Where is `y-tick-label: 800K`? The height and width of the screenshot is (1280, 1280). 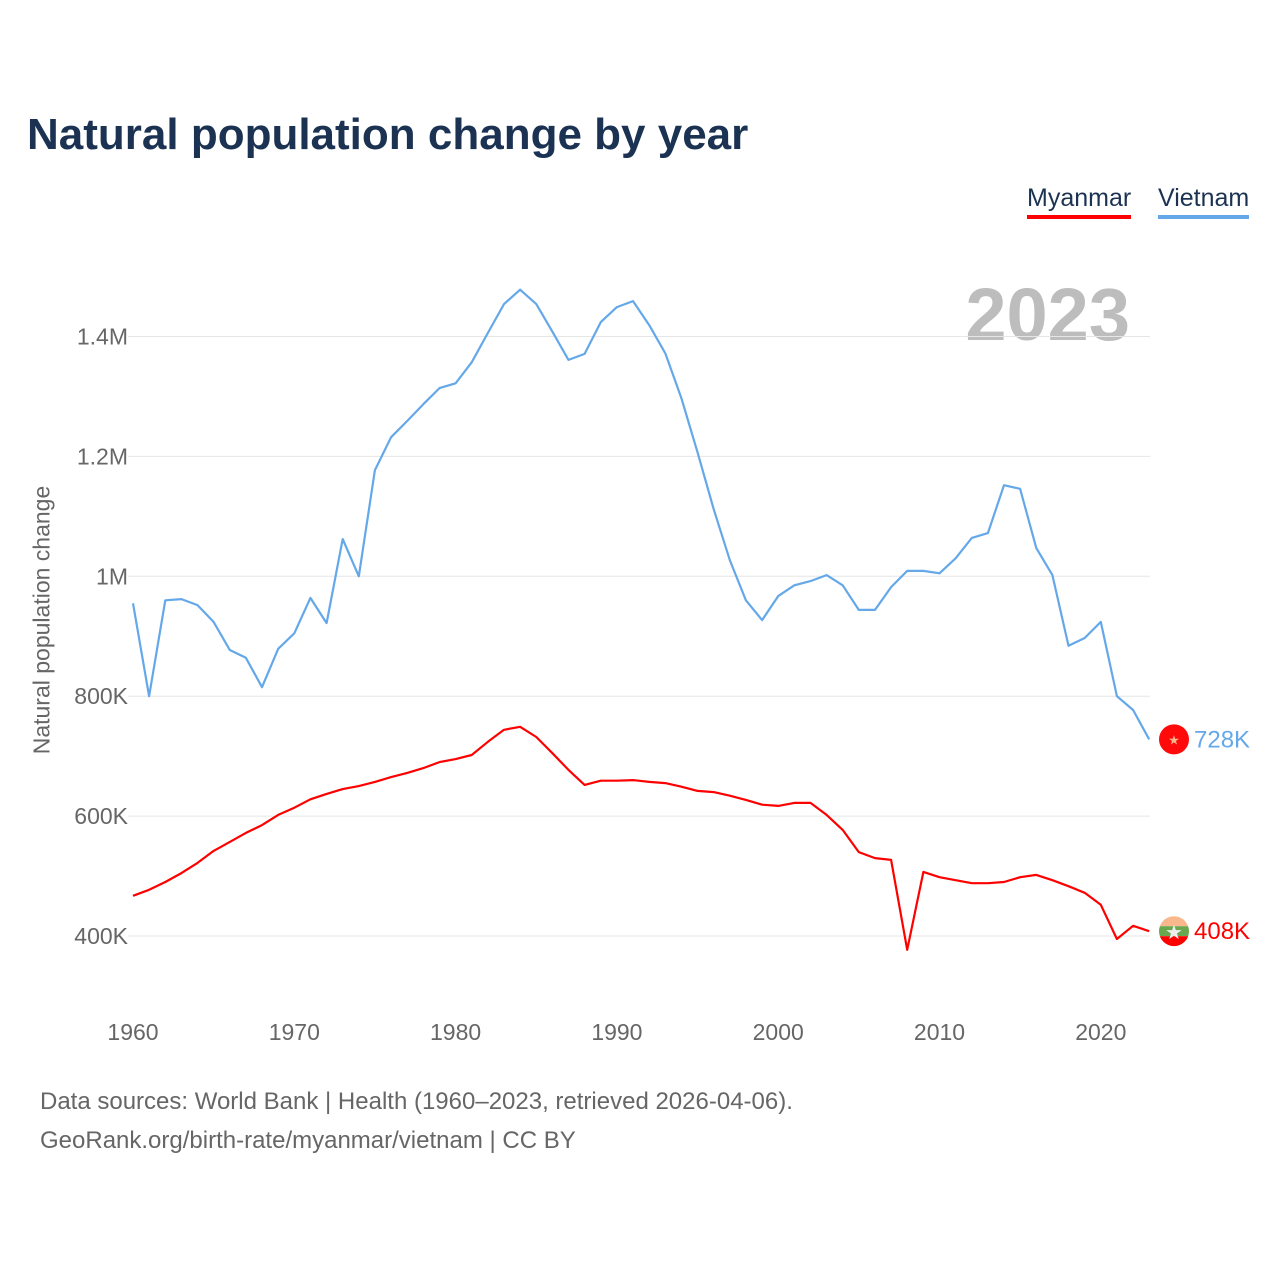
y-tick-label: 800K is located at coordinates (101, 696).